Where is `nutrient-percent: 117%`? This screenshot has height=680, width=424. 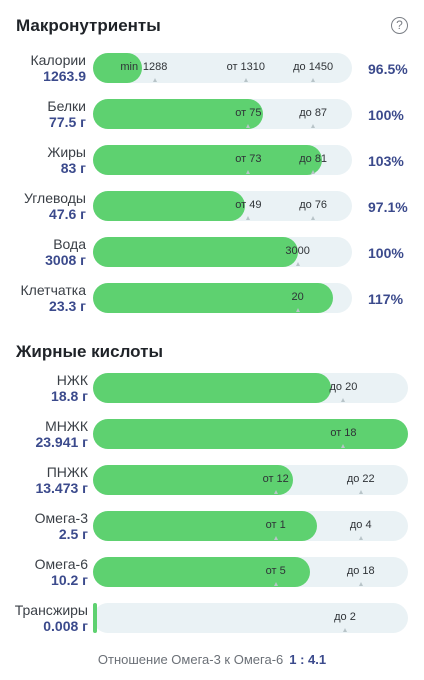
nutrient-percent: 117% is located at coordinates (386, 299).